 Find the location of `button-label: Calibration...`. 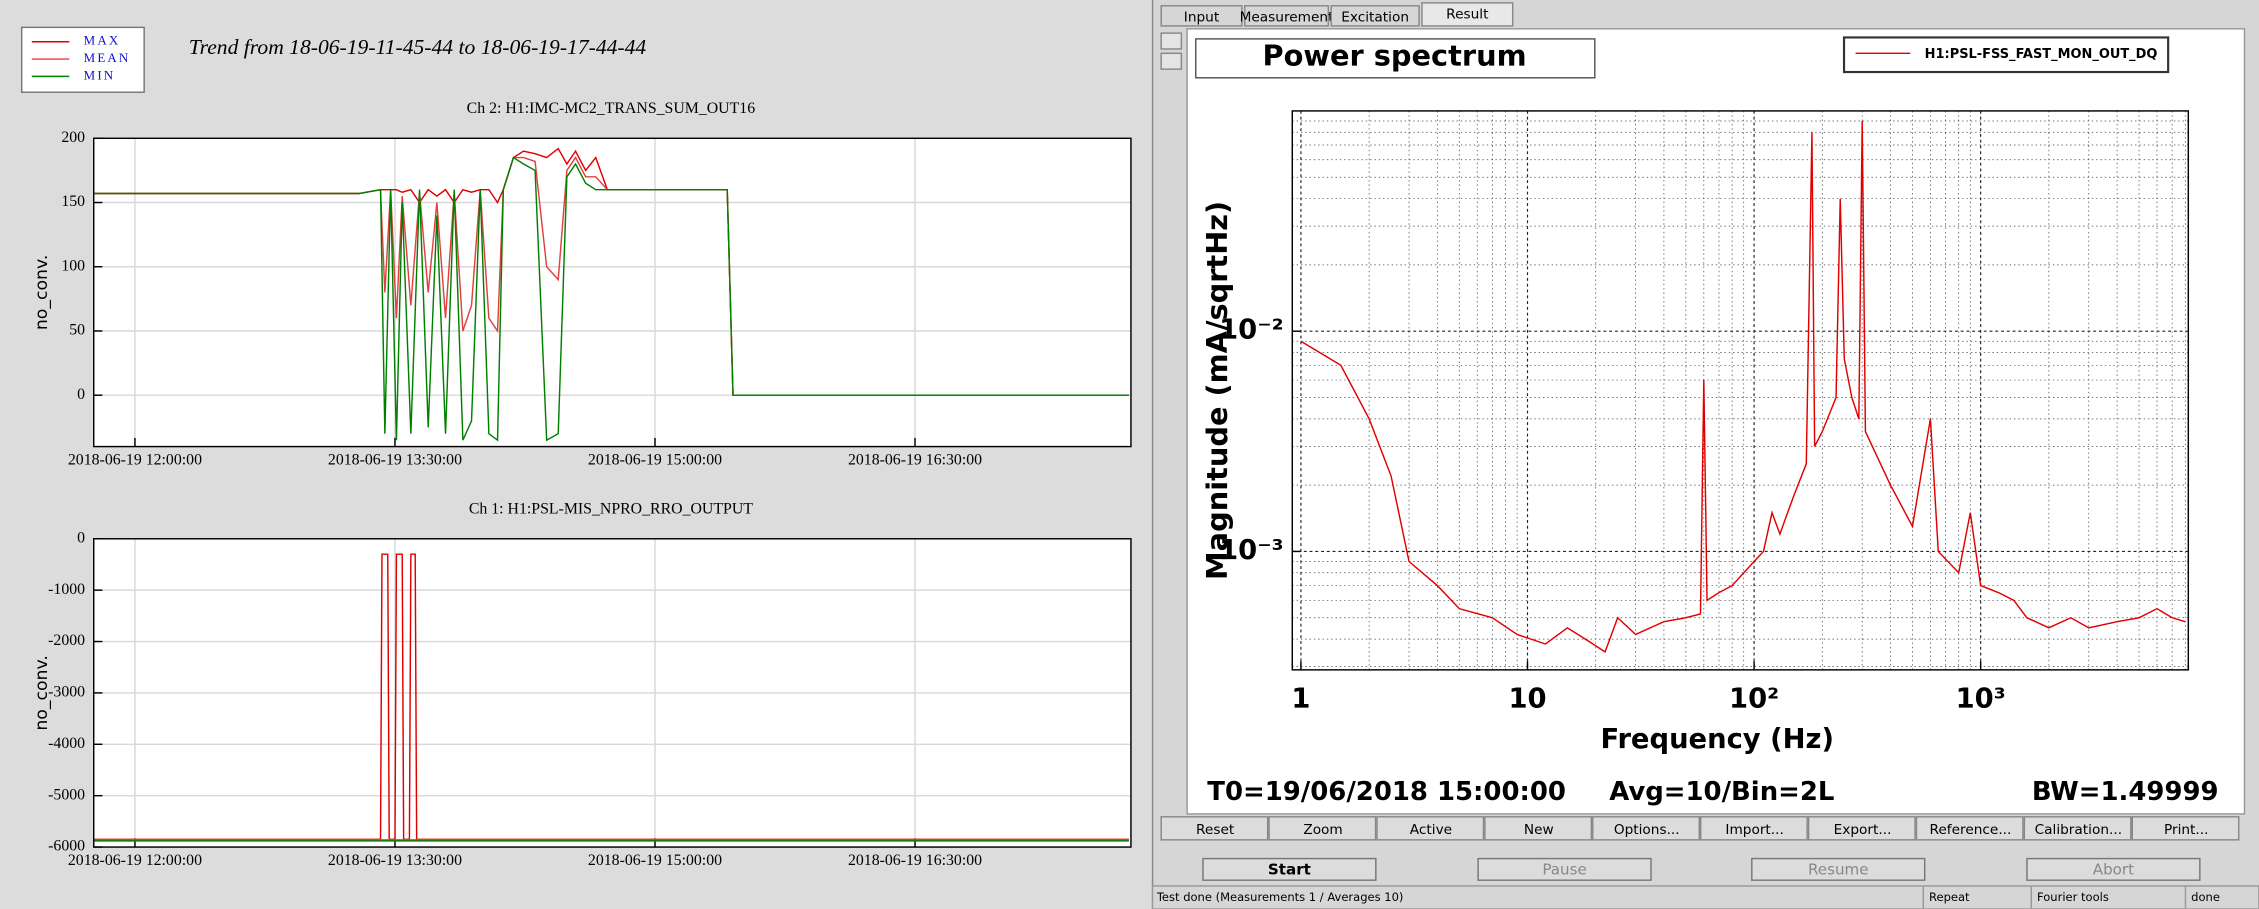

button-label: Calibration... is located at coordinates (2078, 830).